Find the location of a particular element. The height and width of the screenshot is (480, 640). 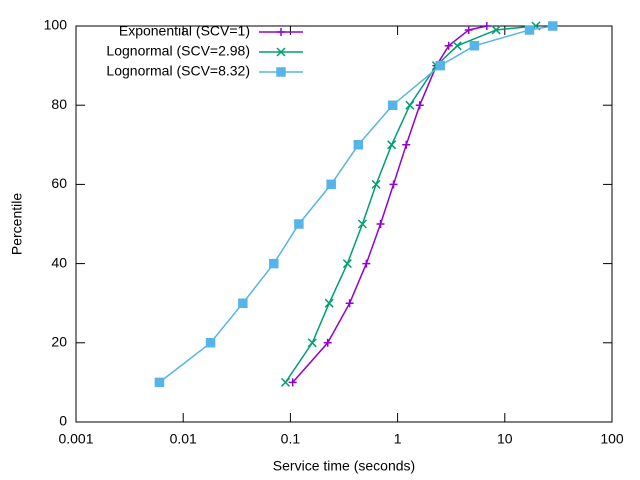

x-tick-label: 0.001 is located at coordinates (75, 439).